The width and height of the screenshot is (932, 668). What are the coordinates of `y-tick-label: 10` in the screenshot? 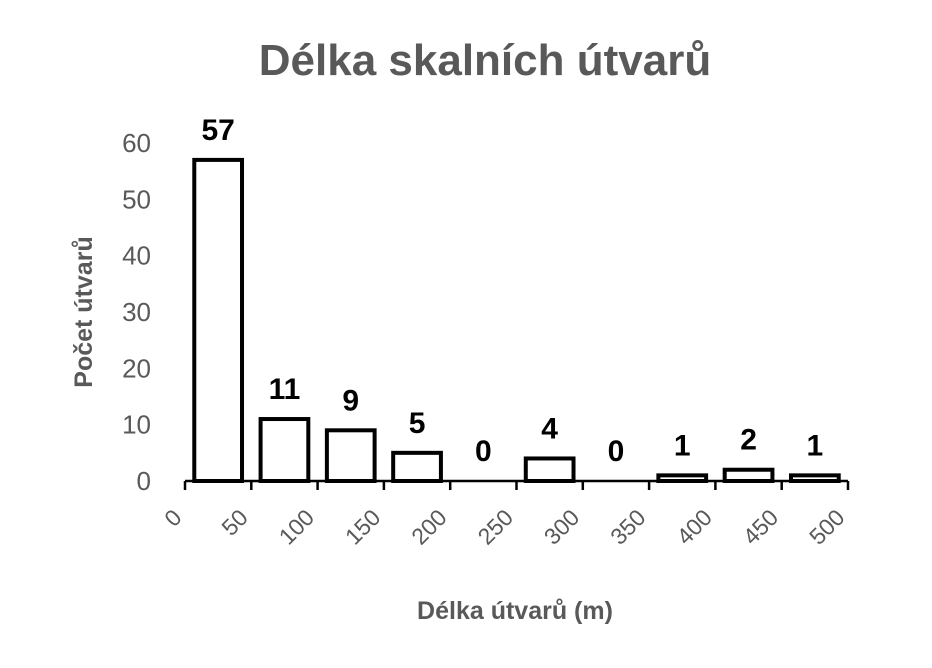 It's located at (136, 425).